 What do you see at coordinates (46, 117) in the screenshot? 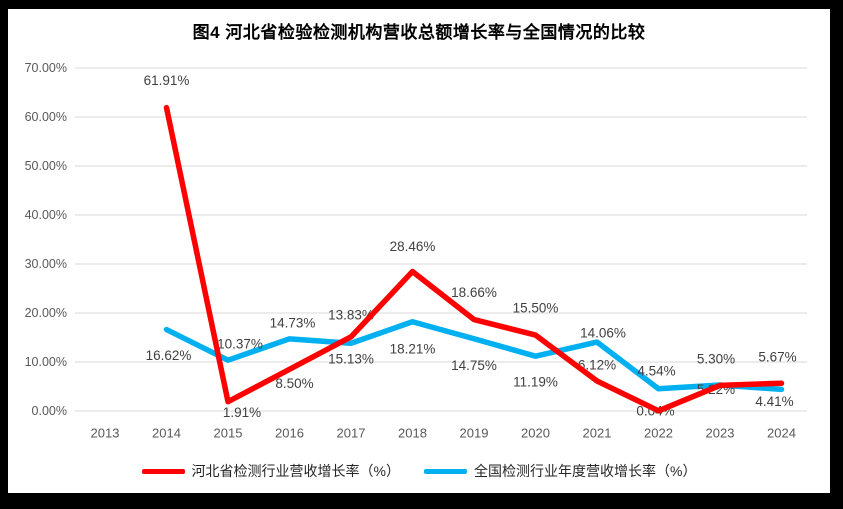
I see `y-tick-label: 60.00%` at bounding box center [46, 117].